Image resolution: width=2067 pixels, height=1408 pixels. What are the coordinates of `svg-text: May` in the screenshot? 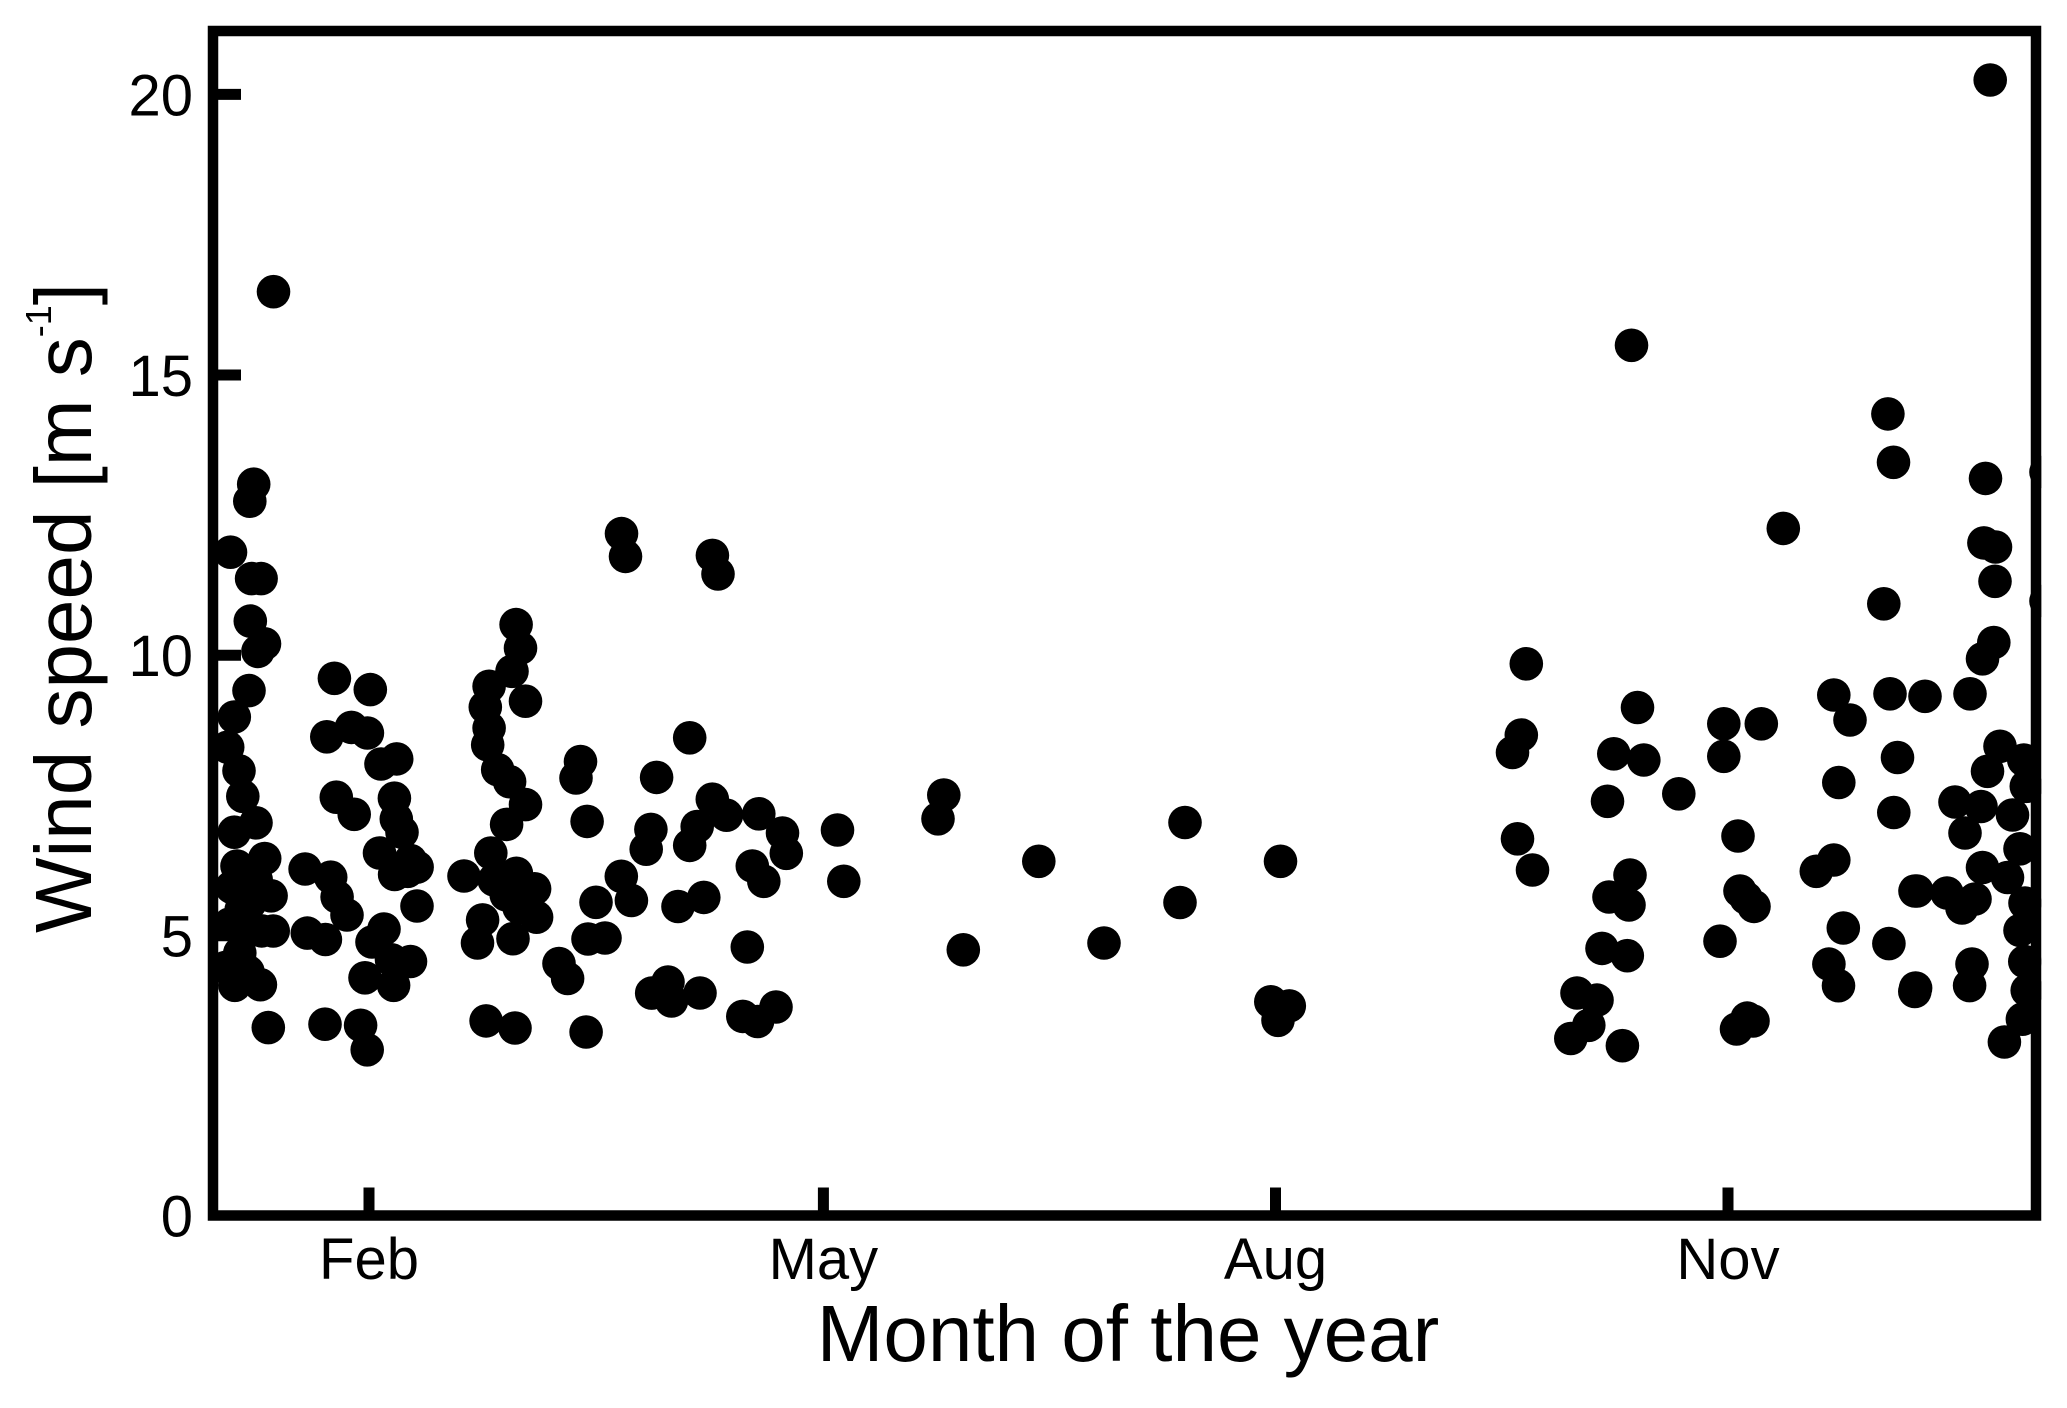 It's located at (824, 1259).